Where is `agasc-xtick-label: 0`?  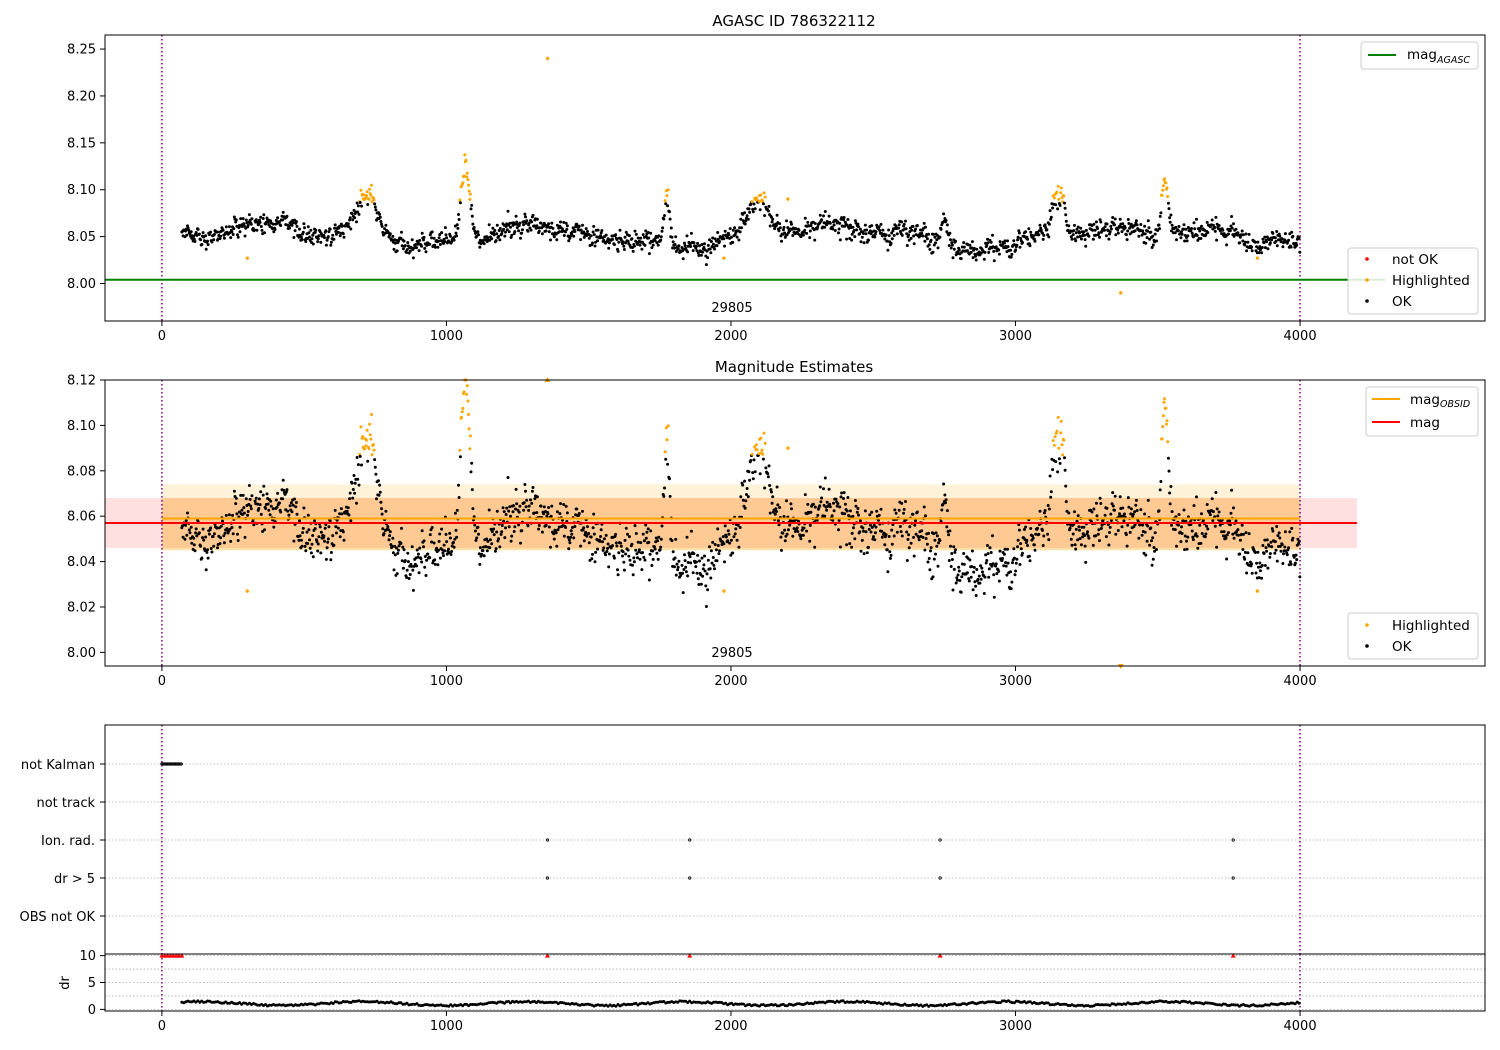
agasc-xtick-label: 0 is located at coordinates (162, 336).